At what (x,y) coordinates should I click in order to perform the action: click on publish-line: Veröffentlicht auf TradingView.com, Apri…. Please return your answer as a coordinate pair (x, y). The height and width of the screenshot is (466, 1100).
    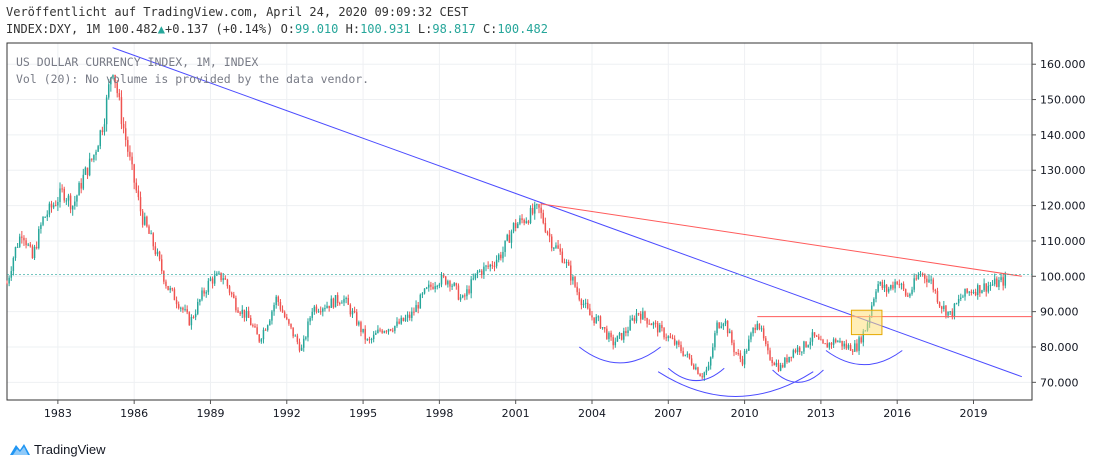
    Looking at the image, I should click on (237, 12).